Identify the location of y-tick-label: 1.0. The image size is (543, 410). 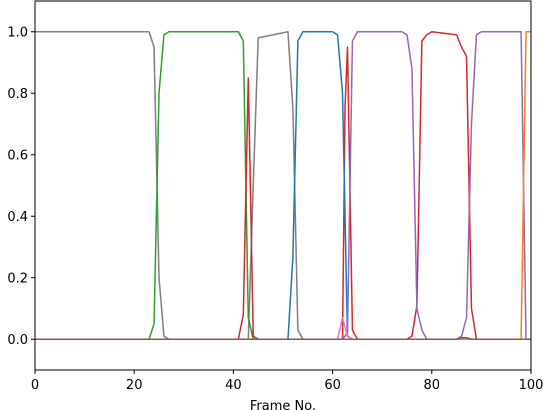
(17, 32).